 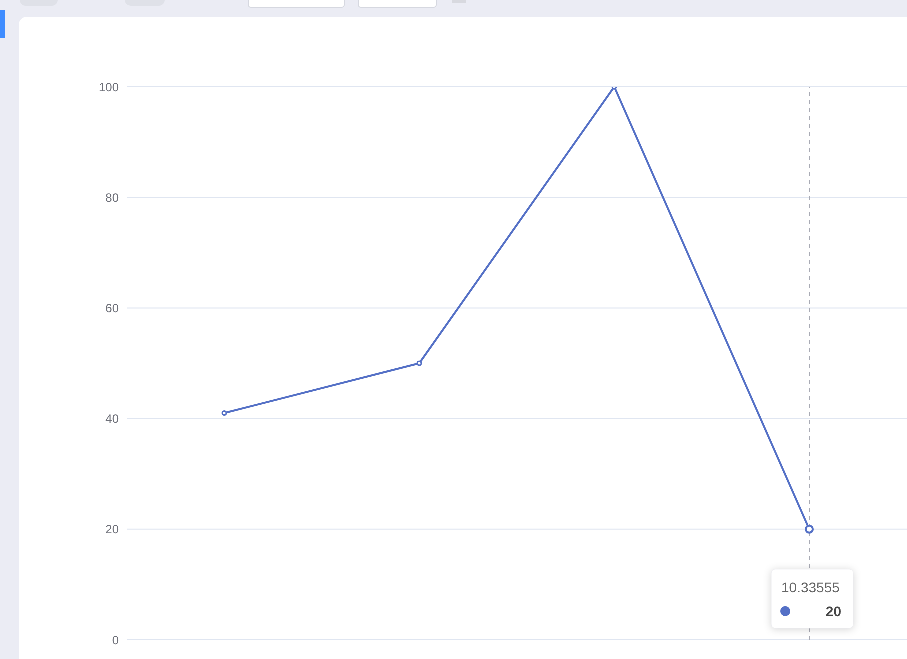 What do you see at coordinates (113, 419) in the screenshot?
I see `y-tick-label: 40` at bounding box center [113, 419].